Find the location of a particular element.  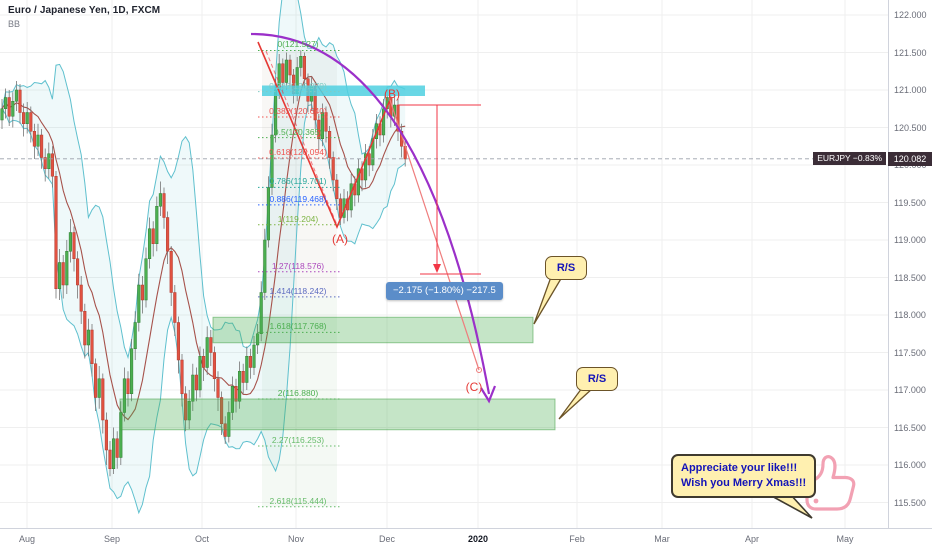

fib-level-label: 0.236(120.979) is located at coordinates (298, 85).